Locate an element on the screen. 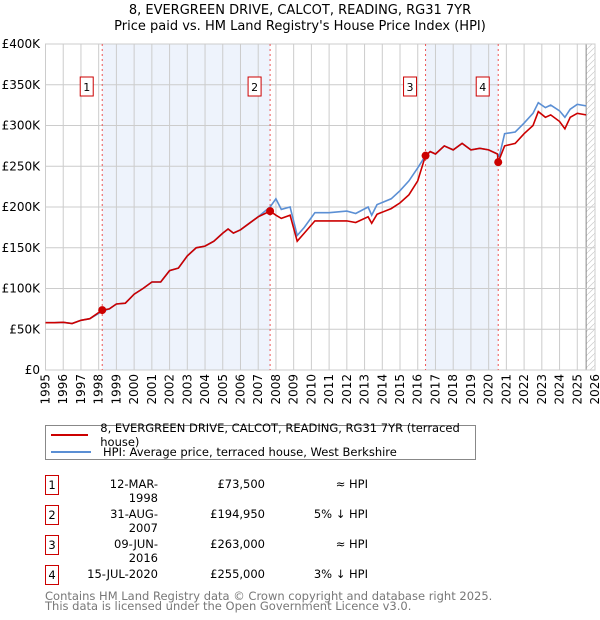  transaction-date: 31-AUG-2007 is located at coordinates (134, 521).